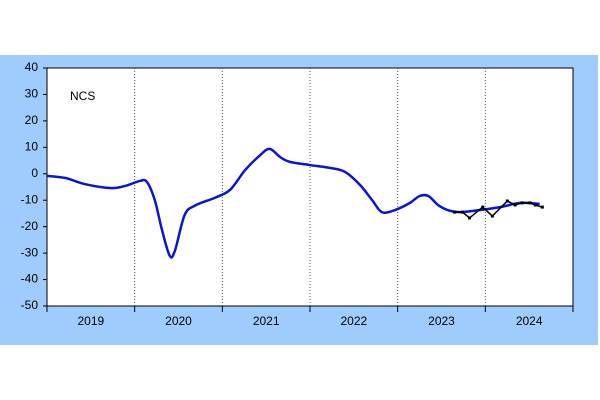 This screenshot has width=600, height=400. What do you see at coordinates (353, 321) in the screenshot?
I see `x-tick-label: 2022` at bounding box center [353, 321].